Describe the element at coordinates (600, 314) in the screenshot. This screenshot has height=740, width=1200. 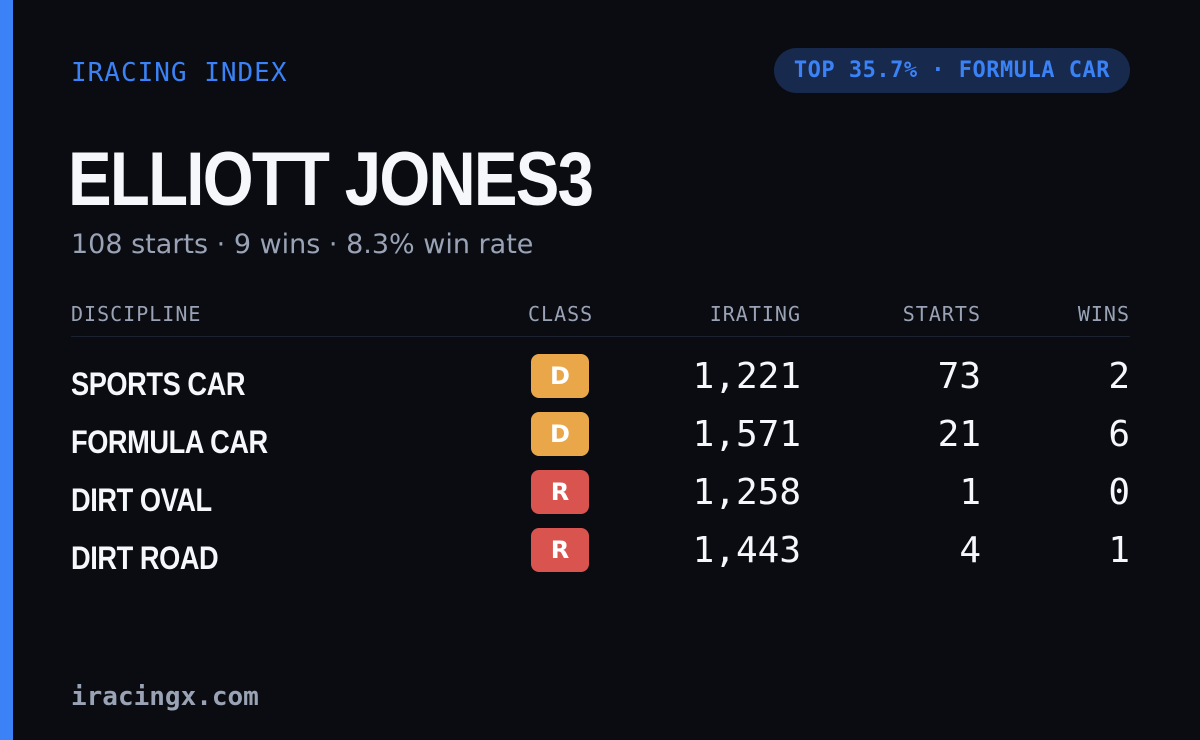
I see `table-header: DISCIPLINE CLASS IRATING STARTS WINS` at that location.